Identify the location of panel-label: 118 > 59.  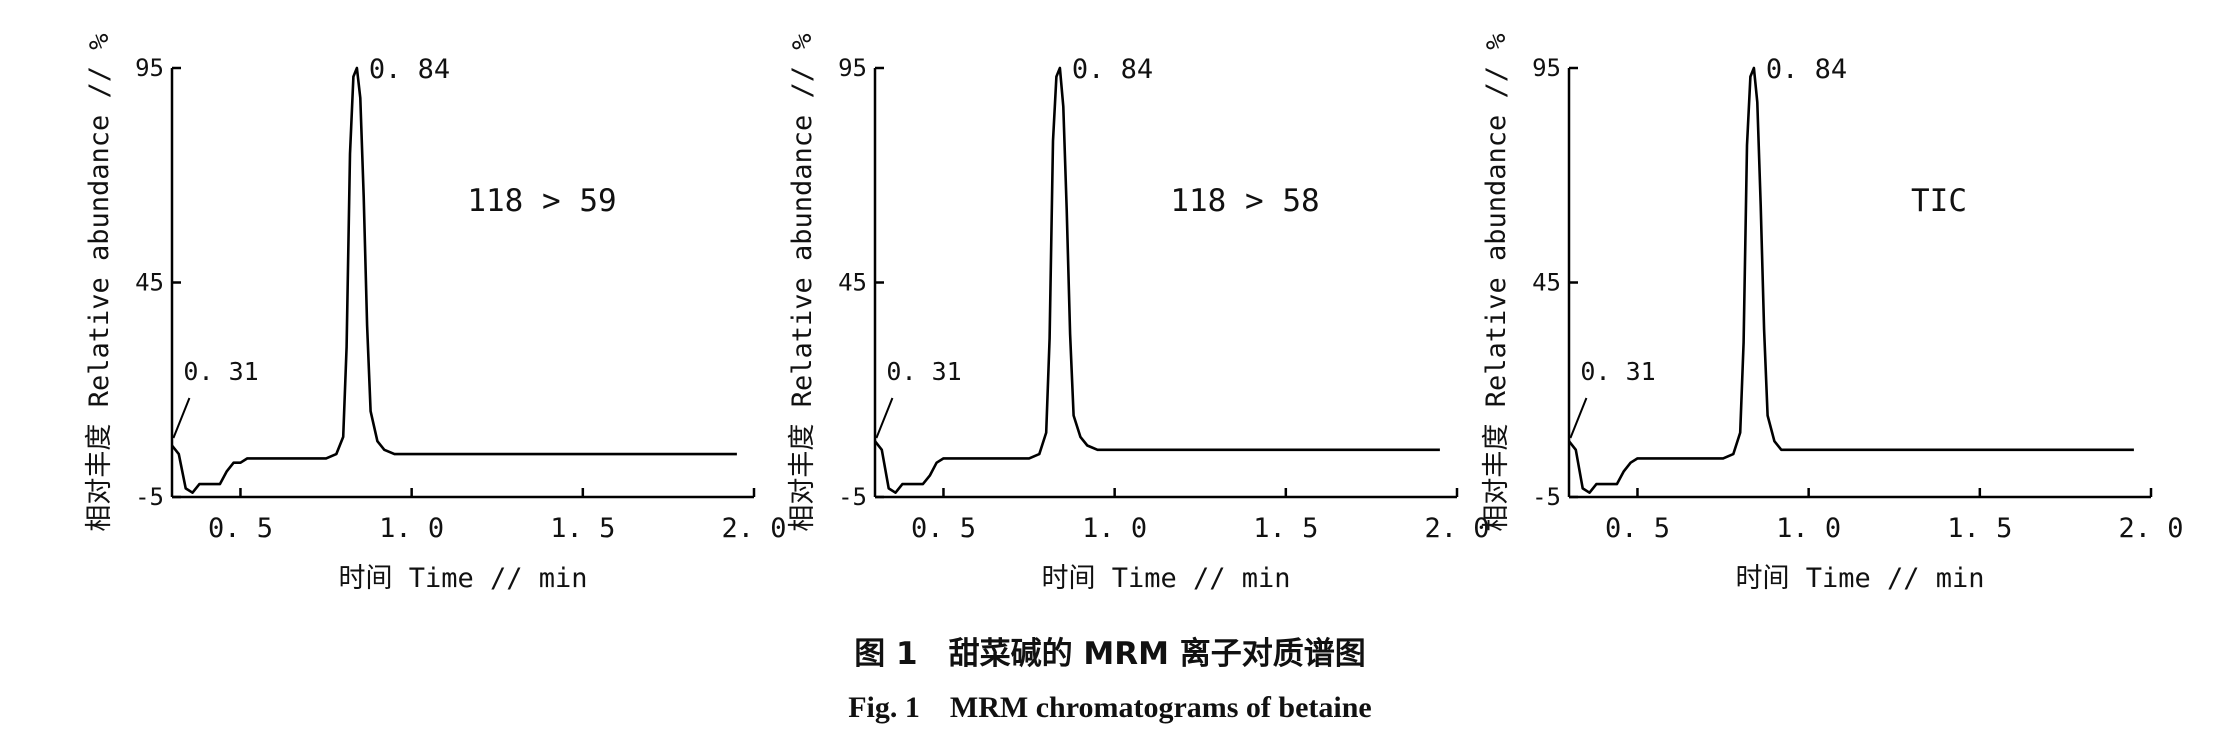
(541, 201).